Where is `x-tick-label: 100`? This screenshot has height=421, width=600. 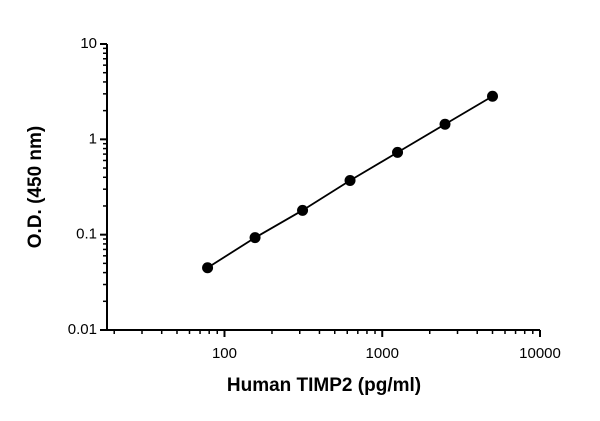
x-tick-label: 100 is located at coordinates (224, 353).